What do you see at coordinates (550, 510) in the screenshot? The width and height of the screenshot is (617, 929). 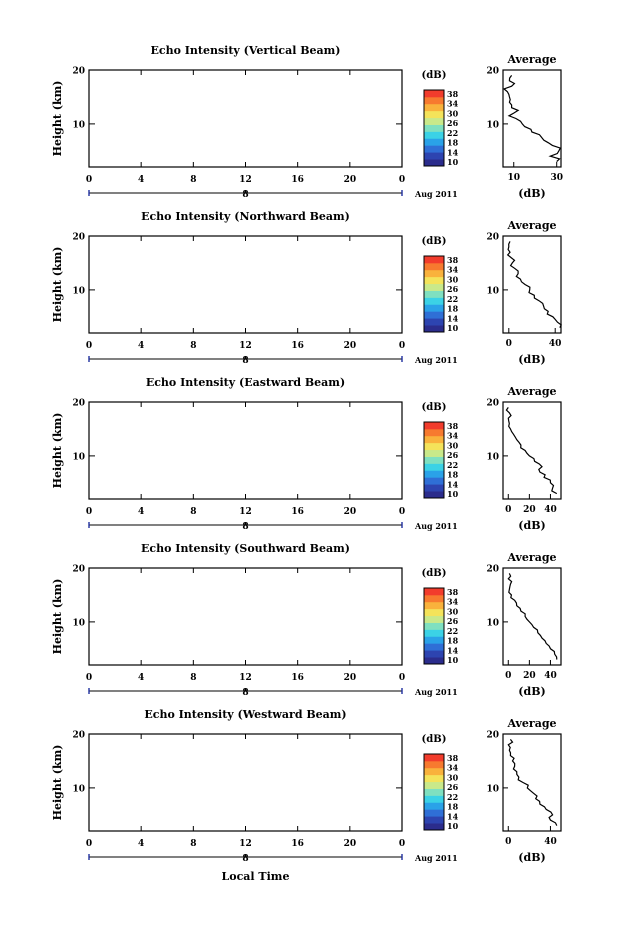 I see `average-x-tick-label: 40` at bounding box center [550, 510].